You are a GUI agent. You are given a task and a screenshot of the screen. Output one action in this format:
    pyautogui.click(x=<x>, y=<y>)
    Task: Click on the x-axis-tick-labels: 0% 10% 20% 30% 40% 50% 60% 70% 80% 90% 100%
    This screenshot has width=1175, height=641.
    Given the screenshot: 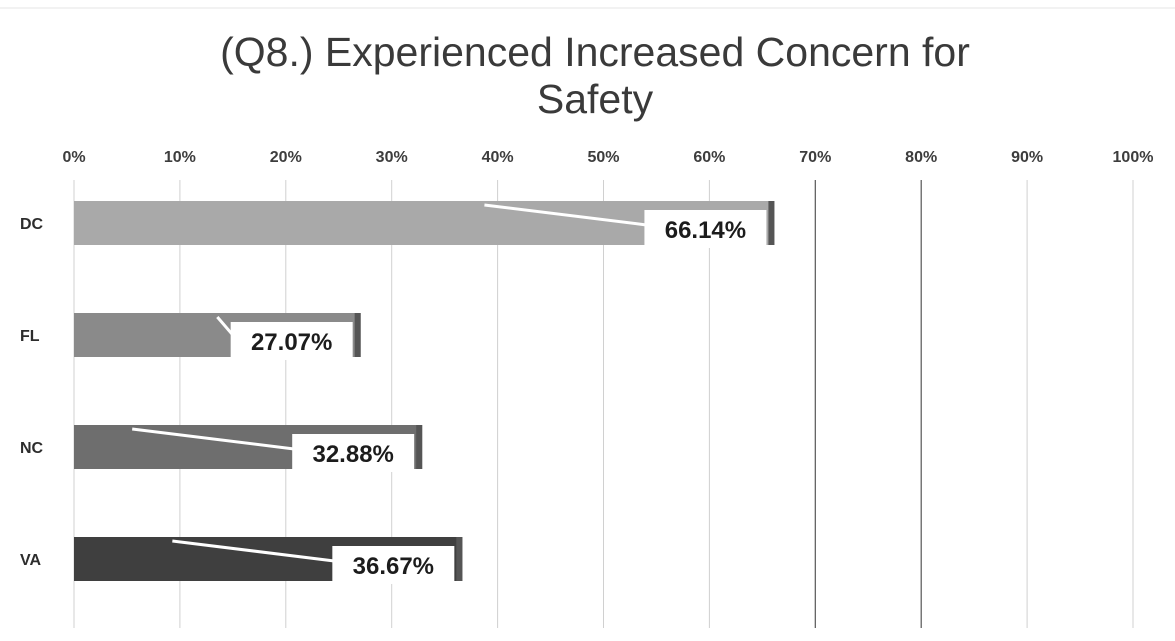 What is the action you would take?
    pyautogui.click(x=607, y=157)
    